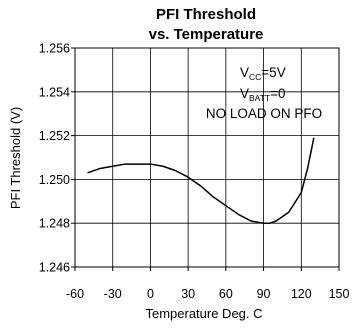 Image resolution: width=357 pixels, height=329 pixels. Describe the element at coordinates (208, 284) in the screenshot. I see `x-axis-ticks: -60 -30 0 30 60 90 120 150` at that location.